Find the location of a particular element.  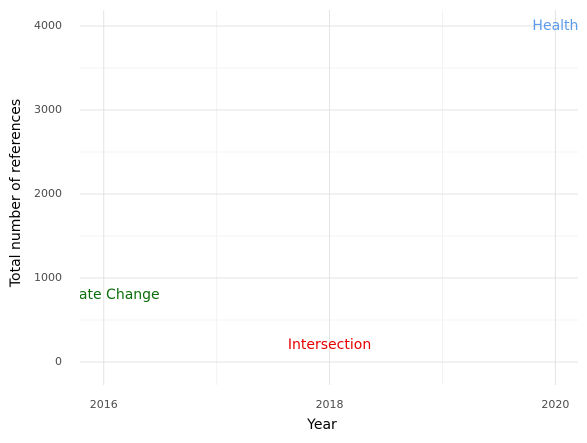

y-tick-label: 4000 is located at coordinates (48, 25).